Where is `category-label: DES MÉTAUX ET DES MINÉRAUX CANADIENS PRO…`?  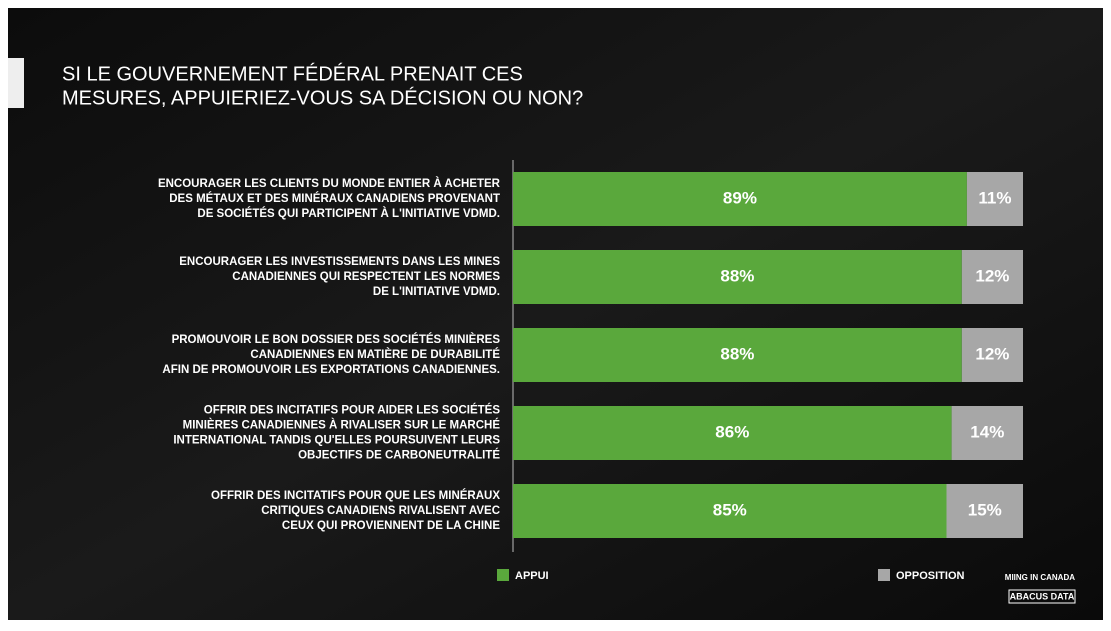 category-label: DES MÉTAUX ET DES MINÉRAUX CANADIENS PRO… is located at coordinates (334, 198).